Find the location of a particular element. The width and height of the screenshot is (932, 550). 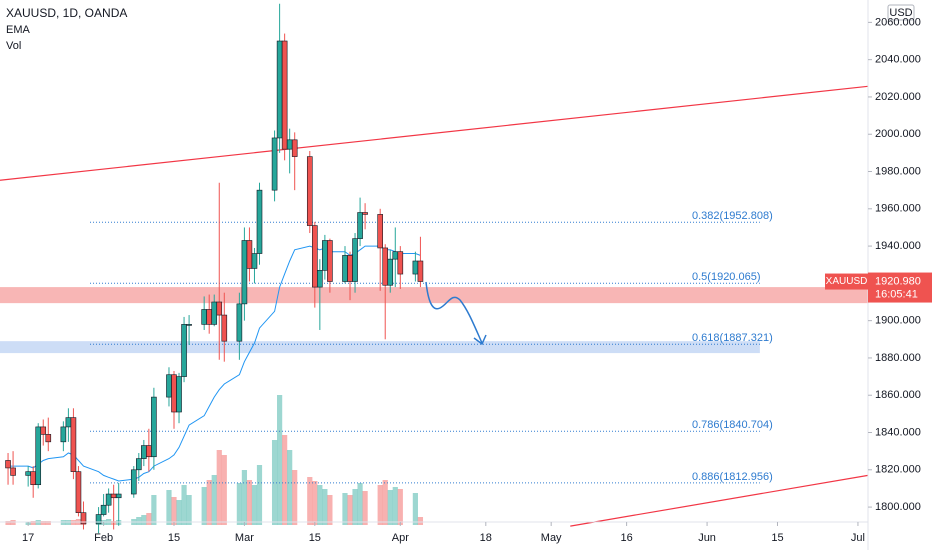

price-tag is located at coordinates (900, 287).